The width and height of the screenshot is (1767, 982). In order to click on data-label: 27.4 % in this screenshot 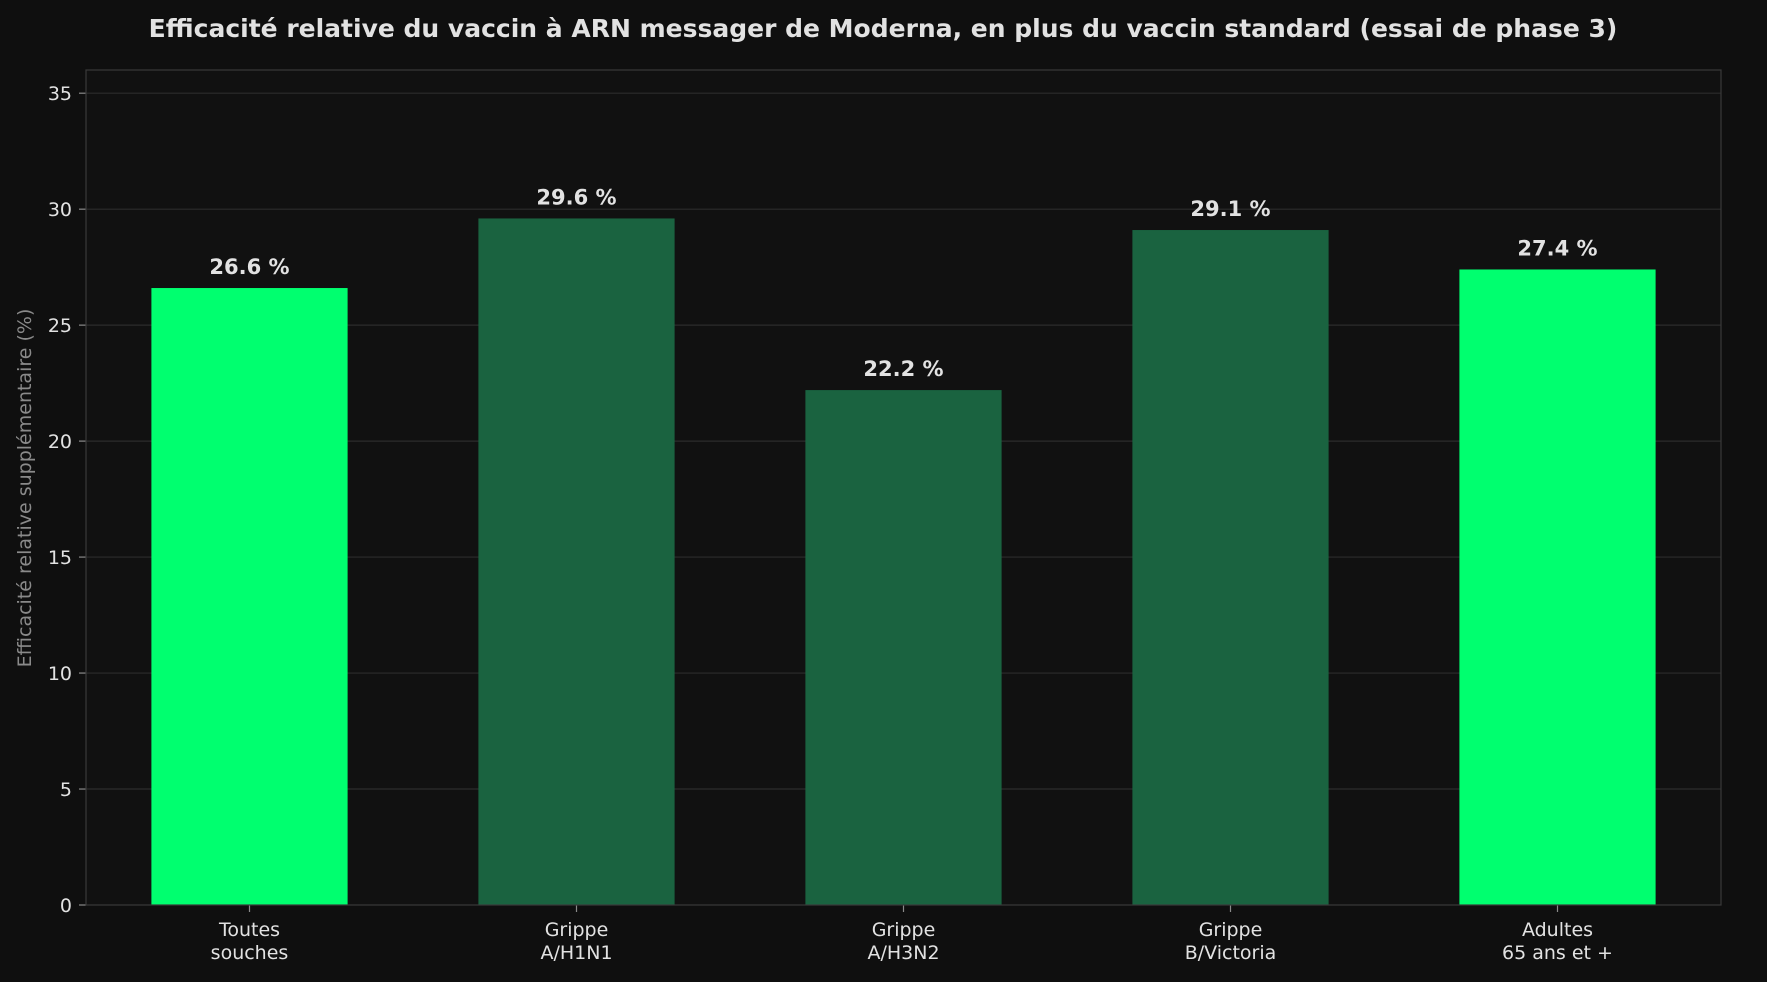, I will do `click(1557, 248)`.